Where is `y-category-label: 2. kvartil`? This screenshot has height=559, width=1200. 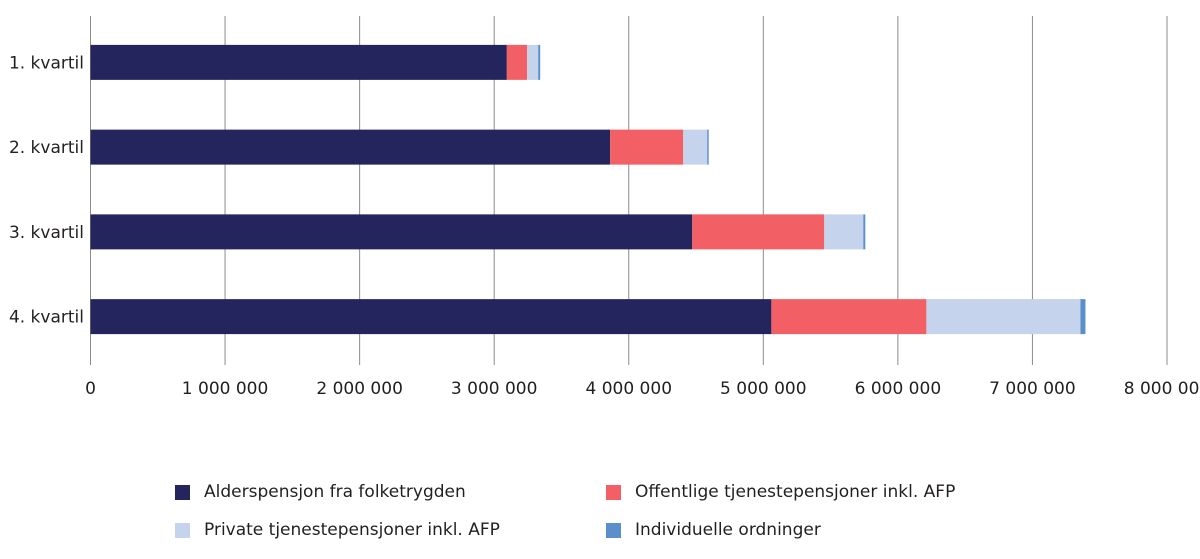 y-category-label: 2. kvartil is located at coordinates (46, 148).